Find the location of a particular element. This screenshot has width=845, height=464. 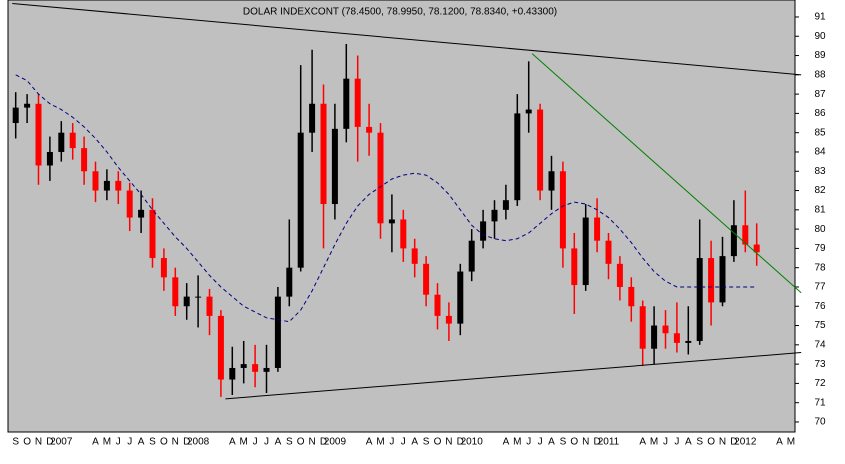

x-tick-label: 2009 is located at coordinates (335, 442).